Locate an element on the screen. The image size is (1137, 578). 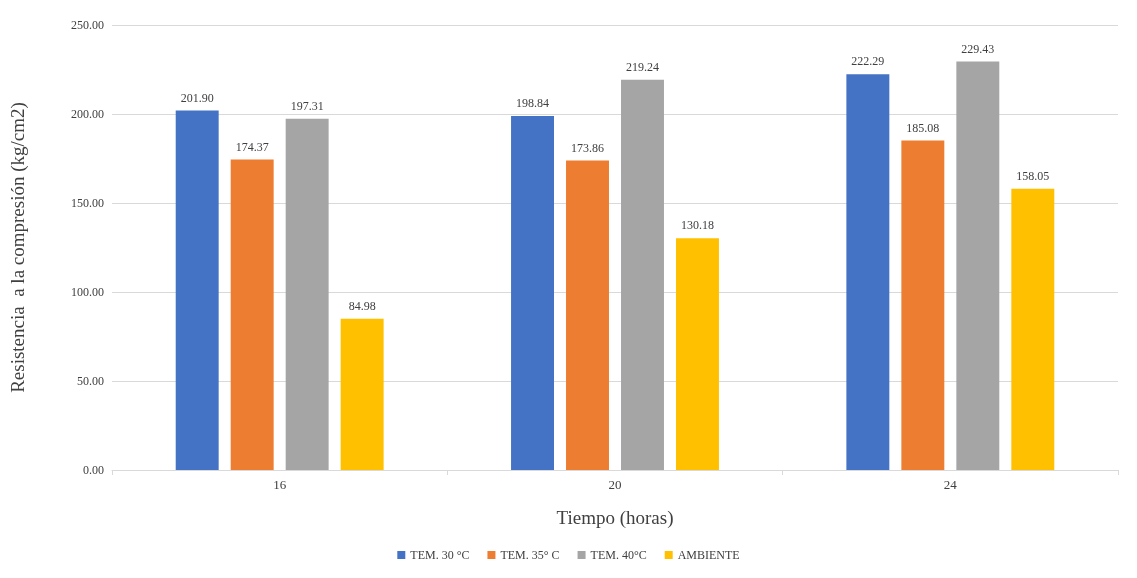
legend-label: TEM. 40°C is located at coordinates (618, 555).